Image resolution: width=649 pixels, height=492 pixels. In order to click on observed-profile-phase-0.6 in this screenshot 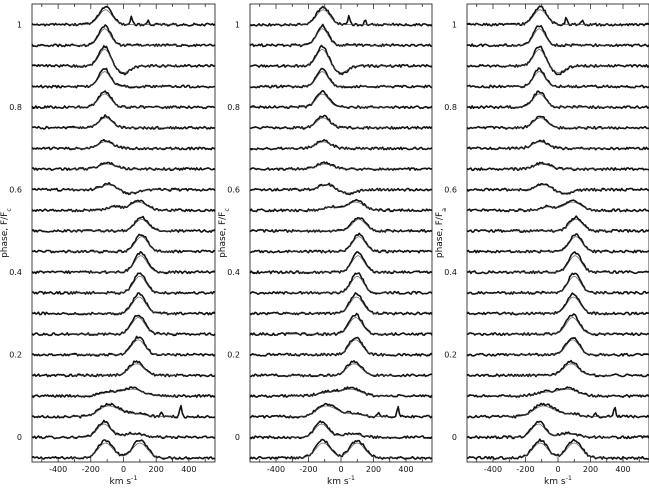, I will do `click(123, 189)`.